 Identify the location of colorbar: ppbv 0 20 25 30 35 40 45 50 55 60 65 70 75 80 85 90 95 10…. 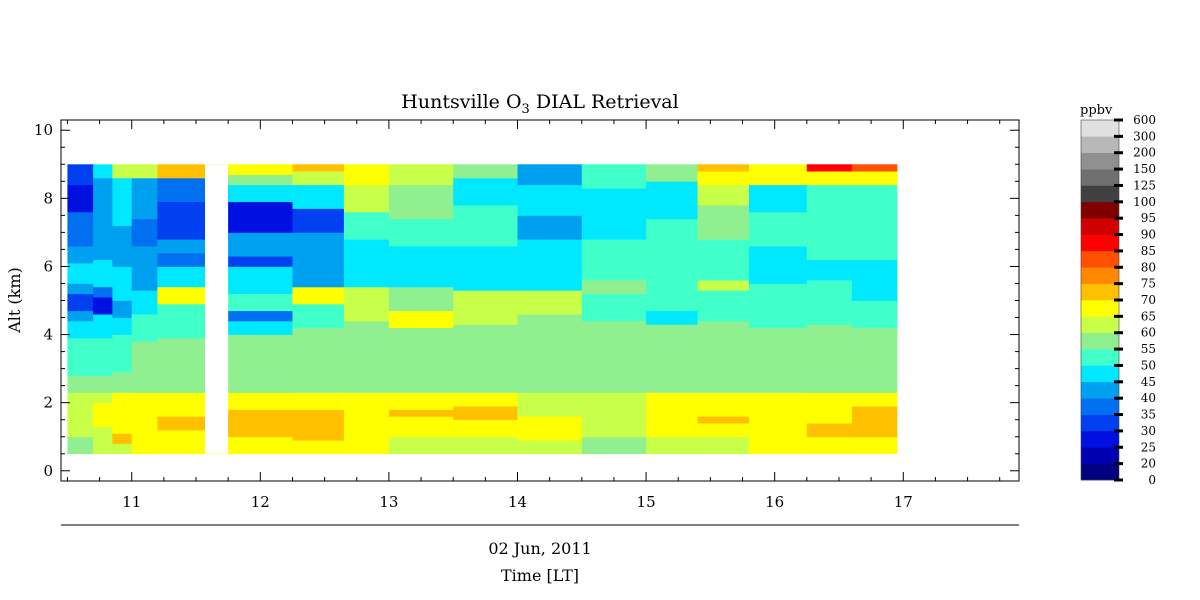
(1118, 295).